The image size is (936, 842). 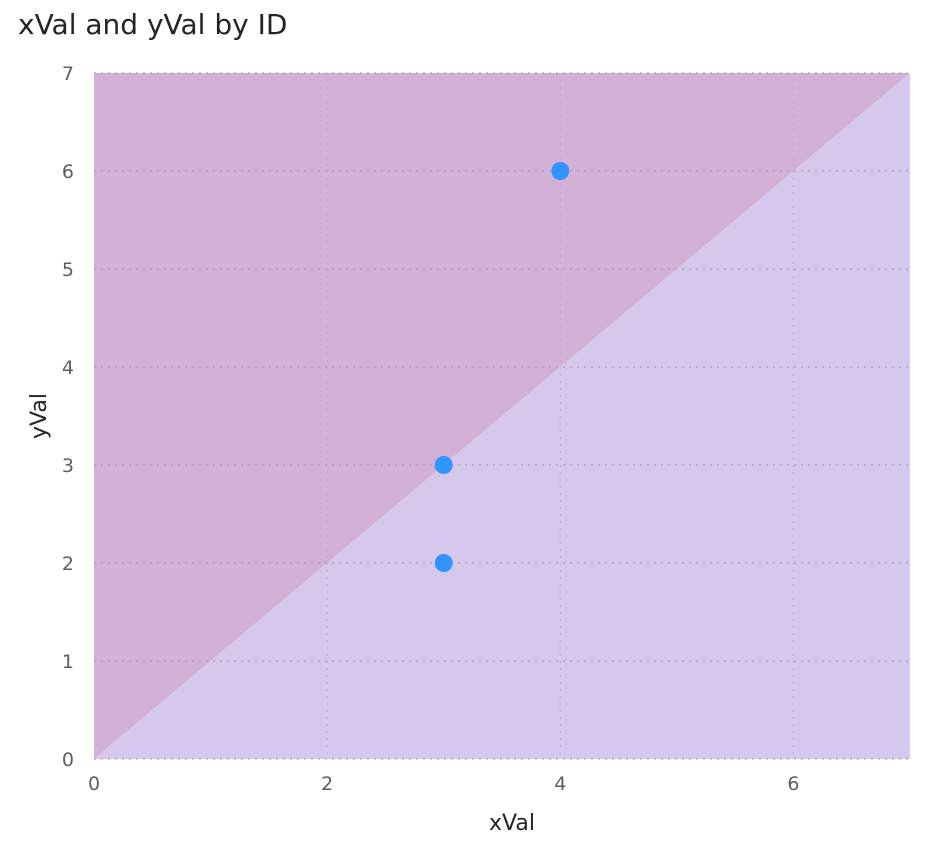 I want to click on x-axis-label: xVal, so click(x=512, y=823).